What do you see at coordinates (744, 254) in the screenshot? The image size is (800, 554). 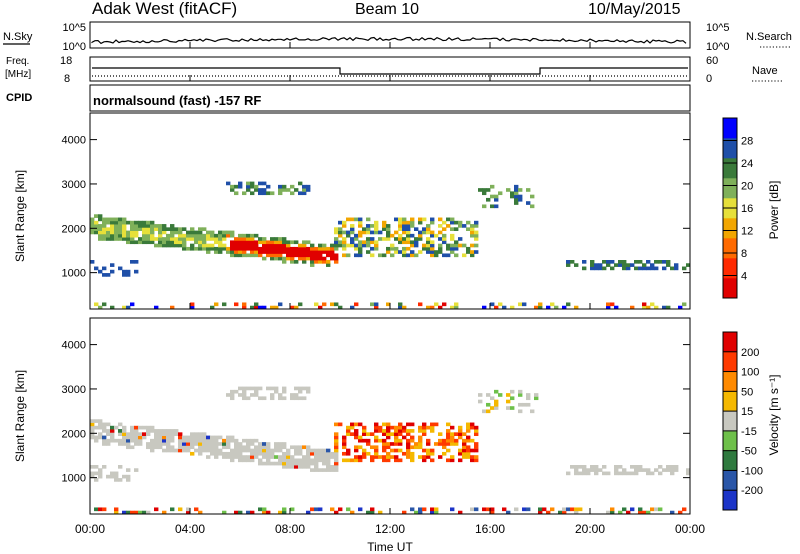 I see `colorbar-tick-label: 8` at bounding box center [744, 254].